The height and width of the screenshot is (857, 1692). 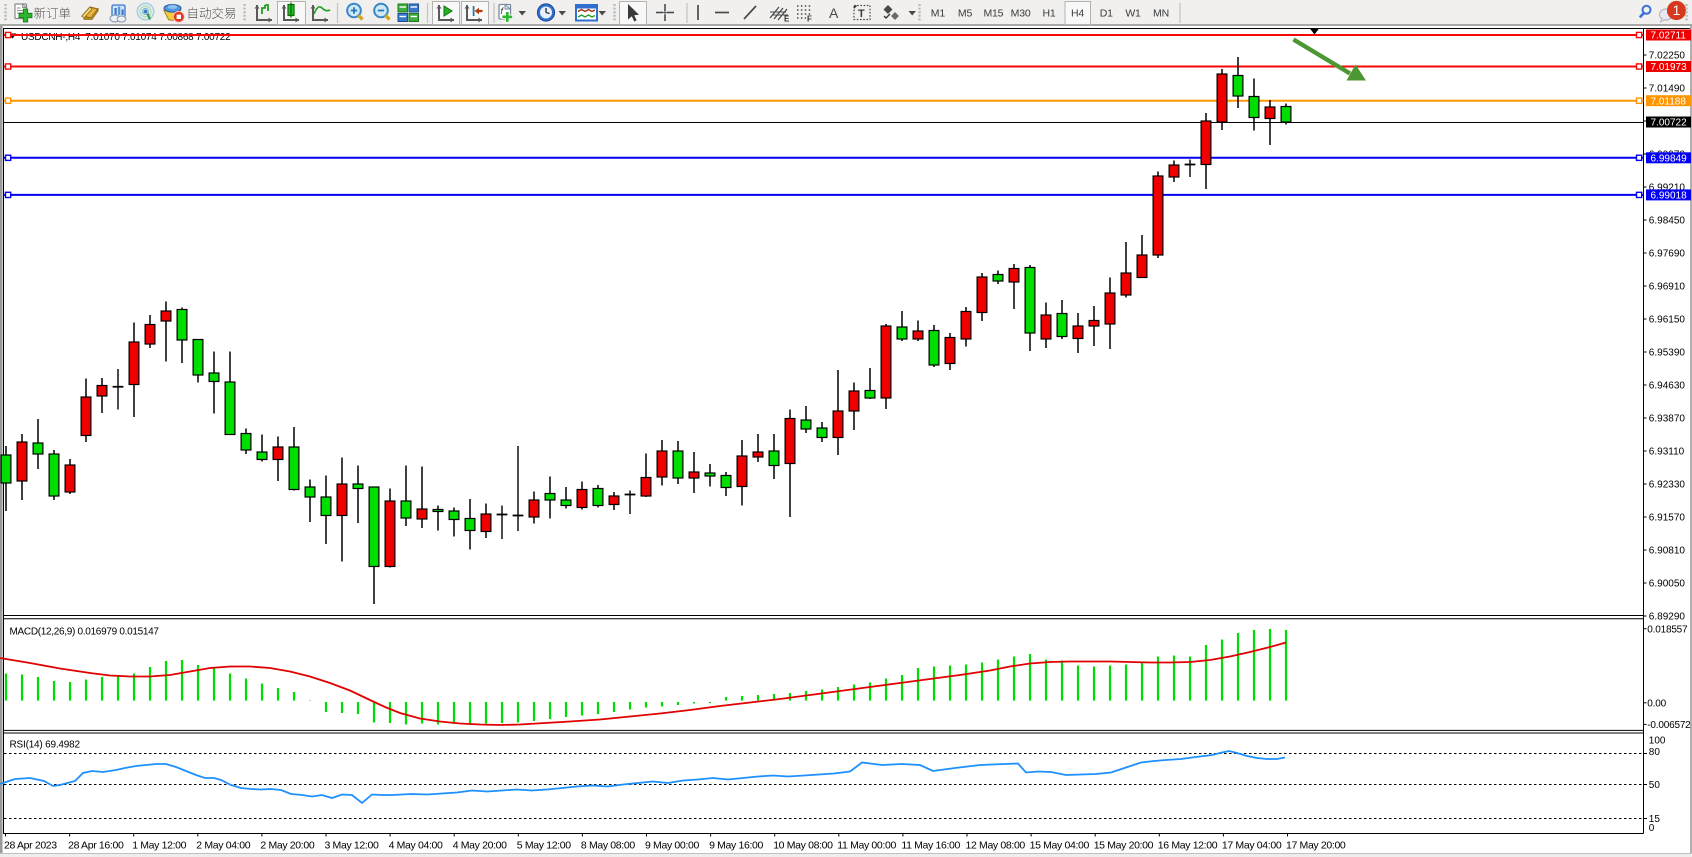 I want to click on svg-text: 10 May 08:00, so click(x=803, y=846).